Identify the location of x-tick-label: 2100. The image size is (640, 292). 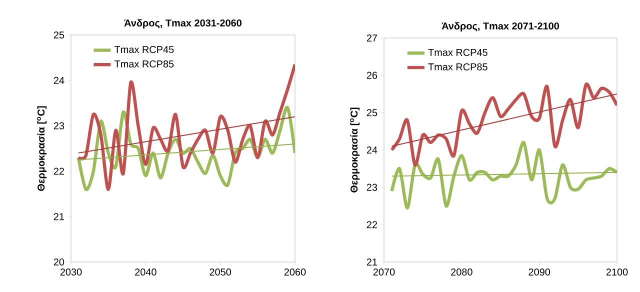
(617, 272).